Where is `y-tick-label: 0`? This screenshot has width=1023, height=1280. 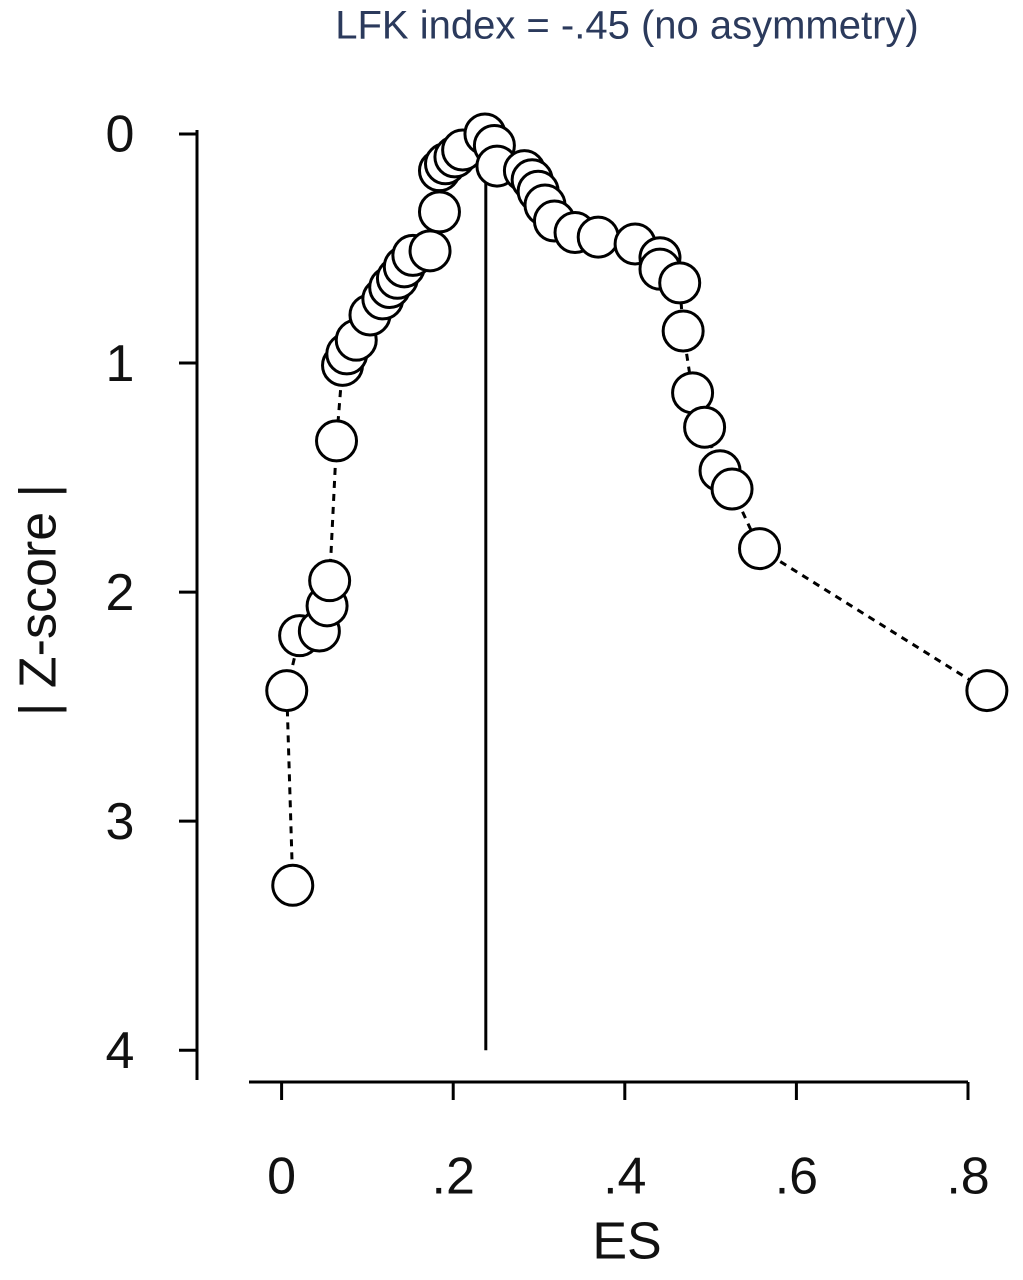 y-tick-label: 0 is located at coordinates (120, 135).